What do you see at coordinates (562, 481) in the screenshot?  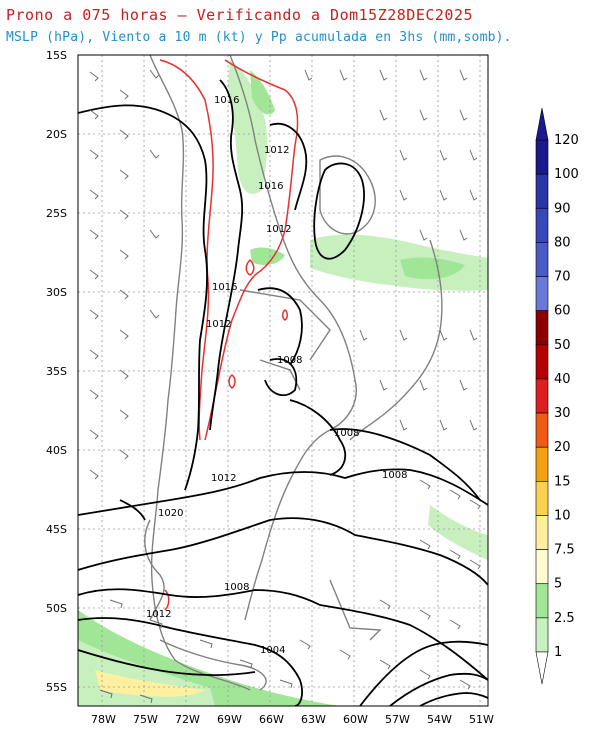 I see `colorbar-label: 15` at bounding box center [562, 481].